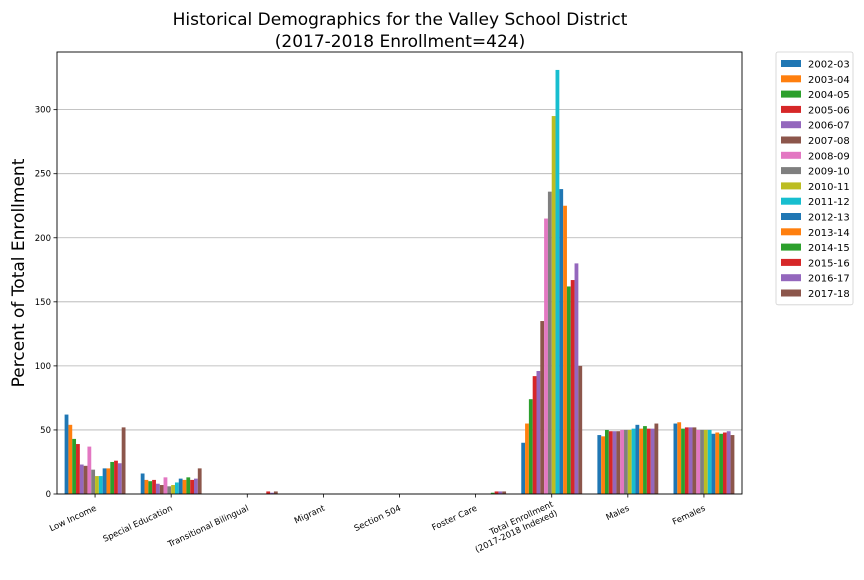 The image size is (864, 580). Describe the element at coordinates (829, 187) in the screenshot. I see `legend-label: 2010-11` at that location.